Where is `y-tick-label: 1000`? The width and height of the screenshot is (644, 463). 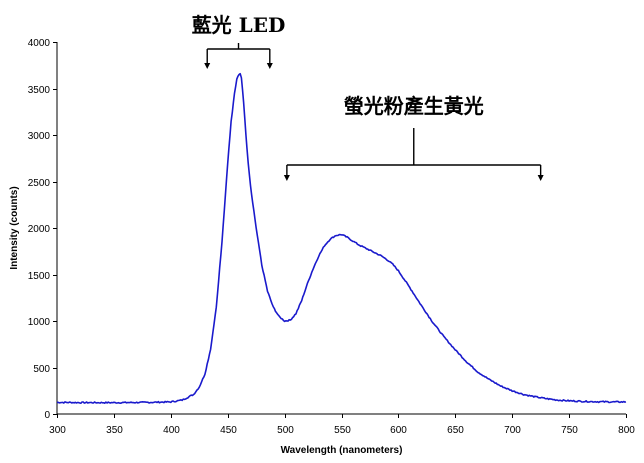
y-tick-label: 1000 is located at coordinates (39, 322).